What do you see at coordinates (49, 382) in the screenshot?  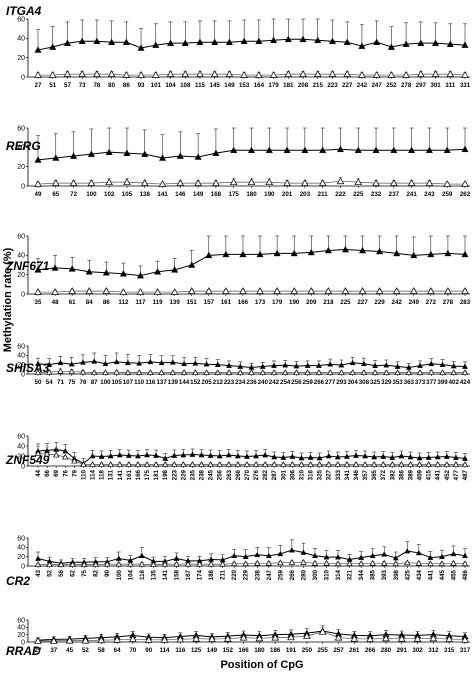 I see `x-tick-label: 54` at bounding box center [49, 382].